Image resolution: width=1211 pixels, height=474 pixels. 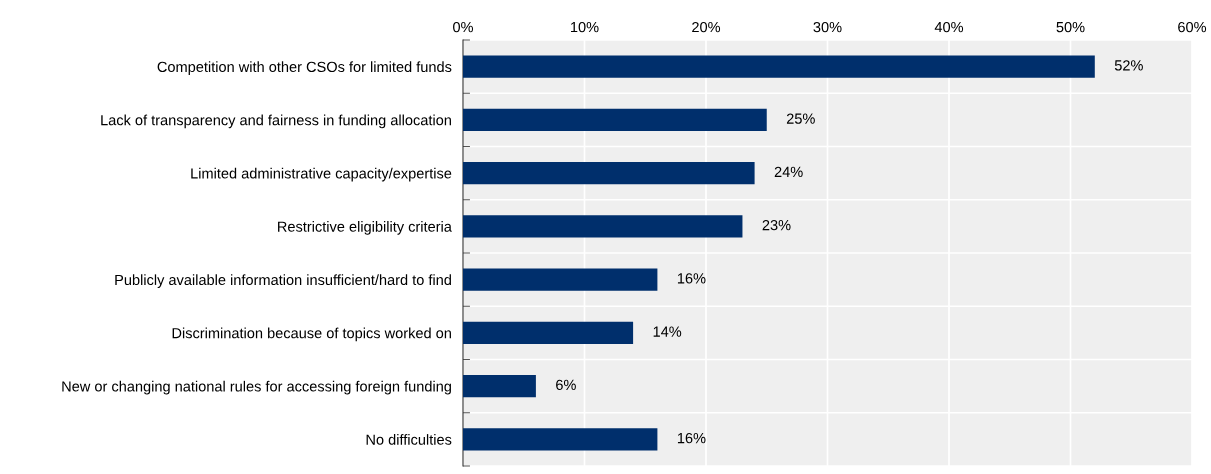 I want to click on y-tick-label: No difficulties, so click(x=409, y=439).